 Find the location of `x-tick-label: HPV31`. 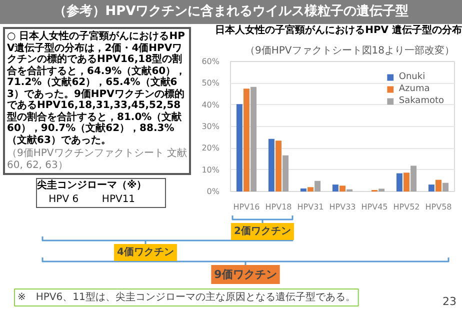

x-tick-label: HPV31 is located at coordinates (310, 207).